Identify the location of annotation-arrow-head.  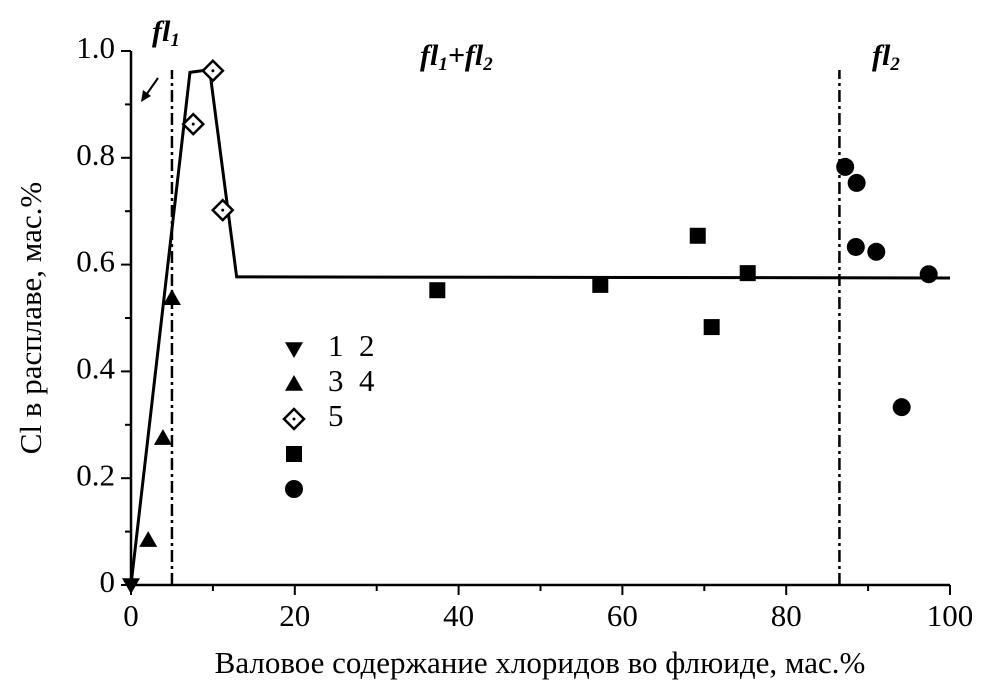
(146, 96).